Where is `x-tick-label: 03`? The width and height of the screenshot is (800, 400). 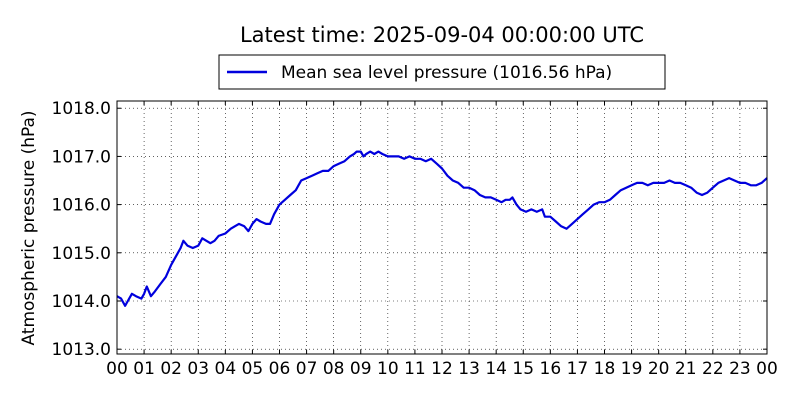
x-tick-label: 03 is located at coordinates (198, 369).